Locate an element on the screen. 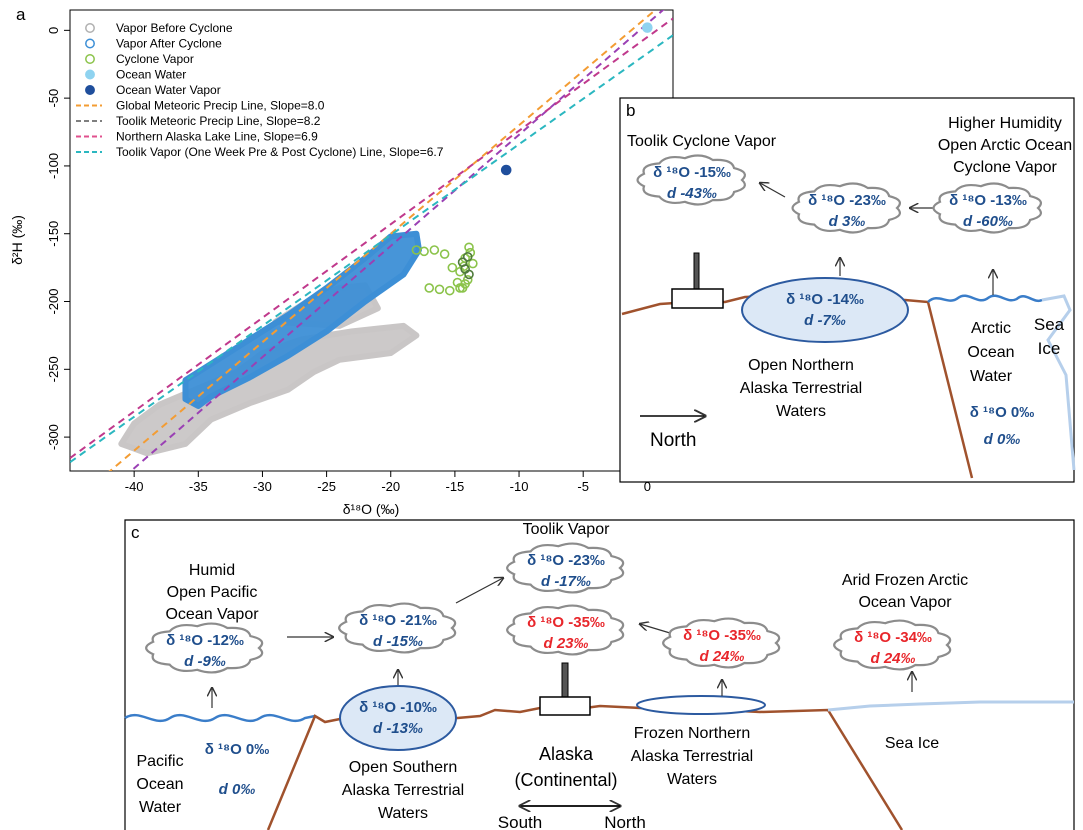 The image size is (1083, 830). y-tick-label: -150 is located at coordinates (53, 234).